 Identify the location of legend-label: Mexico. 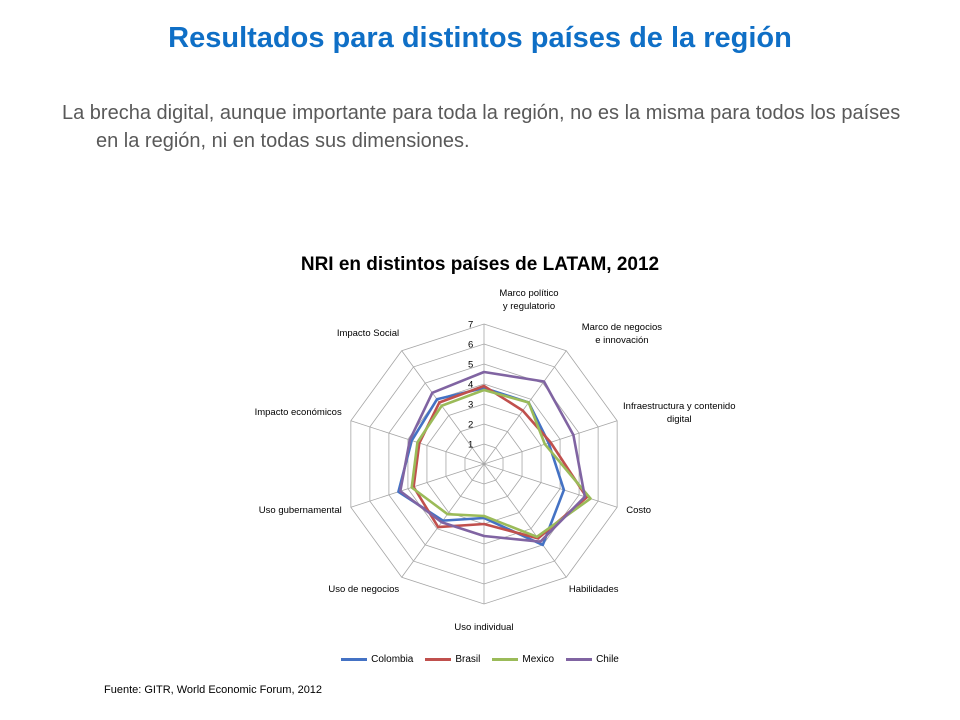
(538, 659).